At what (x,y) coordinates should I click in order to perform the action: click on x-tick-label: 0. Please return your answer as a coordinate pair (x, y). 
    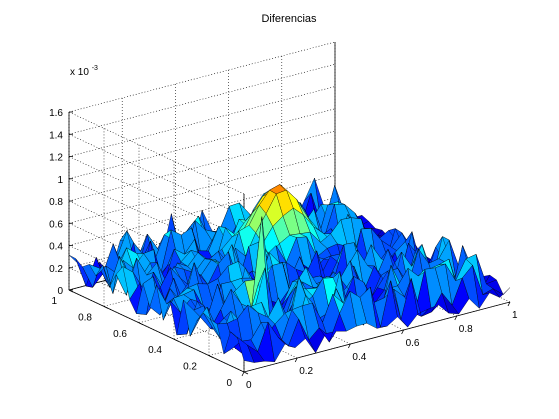
    Looking at the image, I should click on (249, 385).